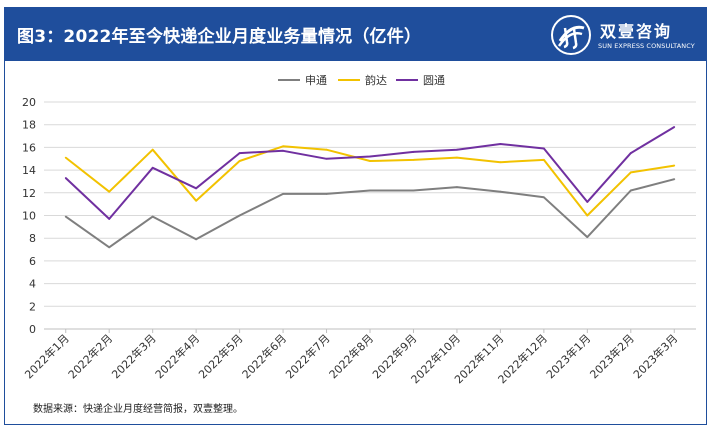 The width and height of the screenshot is (713, 432). Describe the element at coordinates (219, 37) in the screenshot. I see `chart-title: 图3：2022年至今快递企业月度业务量情况（亿件）` at that location.